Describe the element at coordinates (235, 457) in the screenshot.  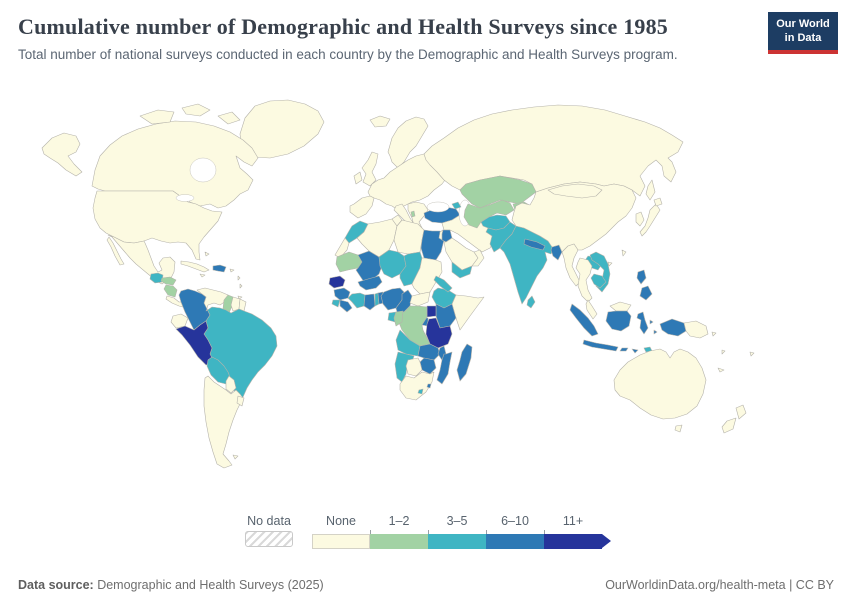
I see `country-falkland` at that location.